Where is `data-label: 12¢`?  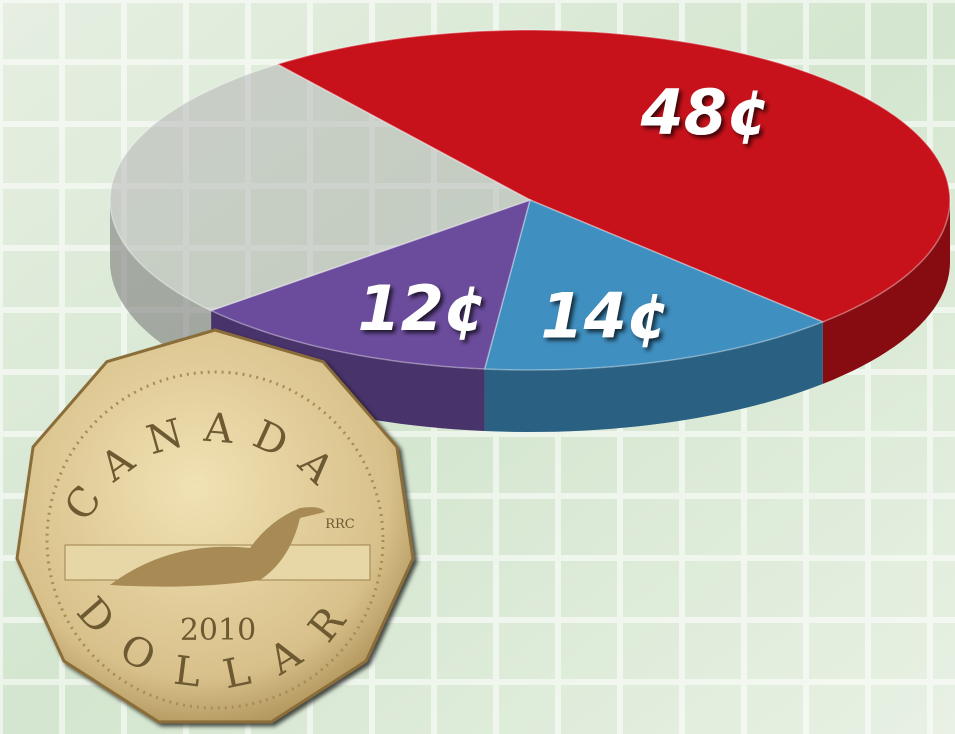 data-label: 12¢ is located at coordinates (422, 308).